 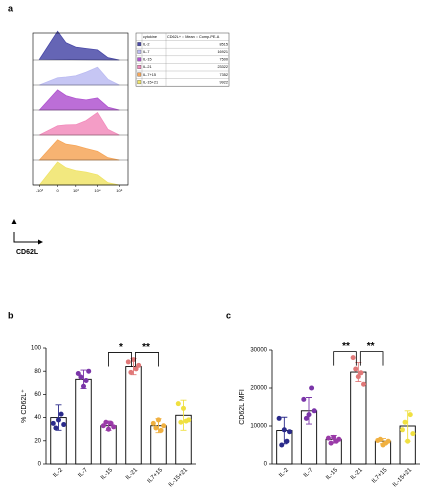 I want to click on x-axis-title: CD62L, so click(x=27, y=252).